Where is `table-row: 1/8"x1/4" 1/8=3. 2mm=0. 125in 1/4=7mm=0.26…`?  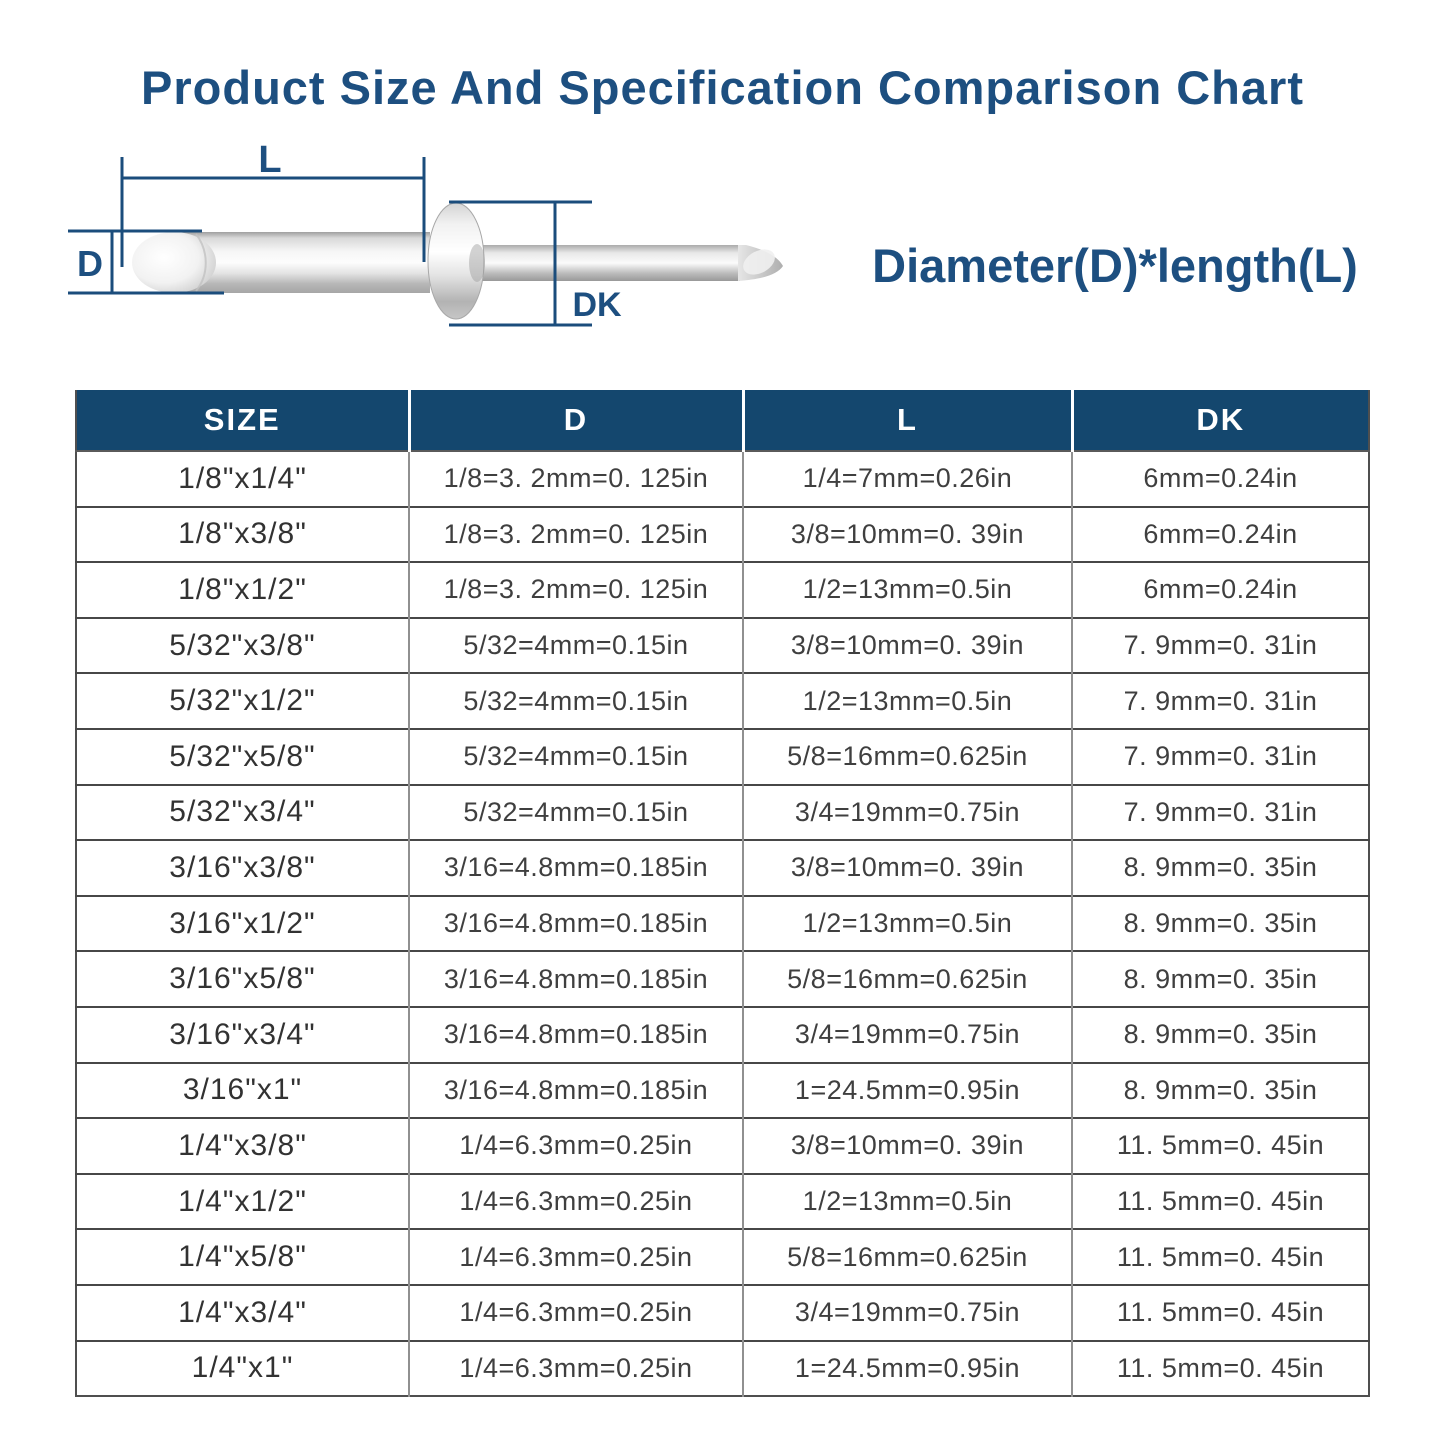
table-row: 1/8"x1/4" 1/8=3. 2mm=0. 125in 1/4=7mm=0.26… is located at coordinates (722, 479).